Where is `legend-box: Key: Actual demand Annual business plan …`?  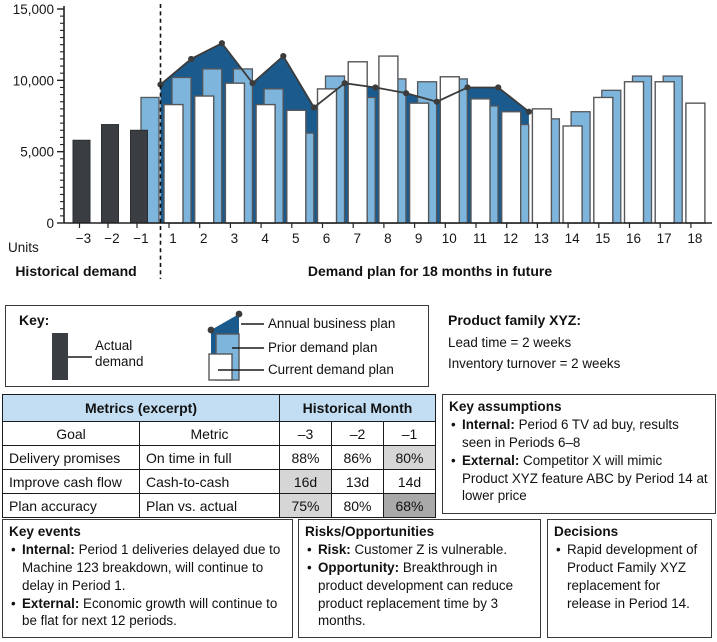 legend-box: Key: Actual demand Annual business plan … is located at coordinates (217, 346).